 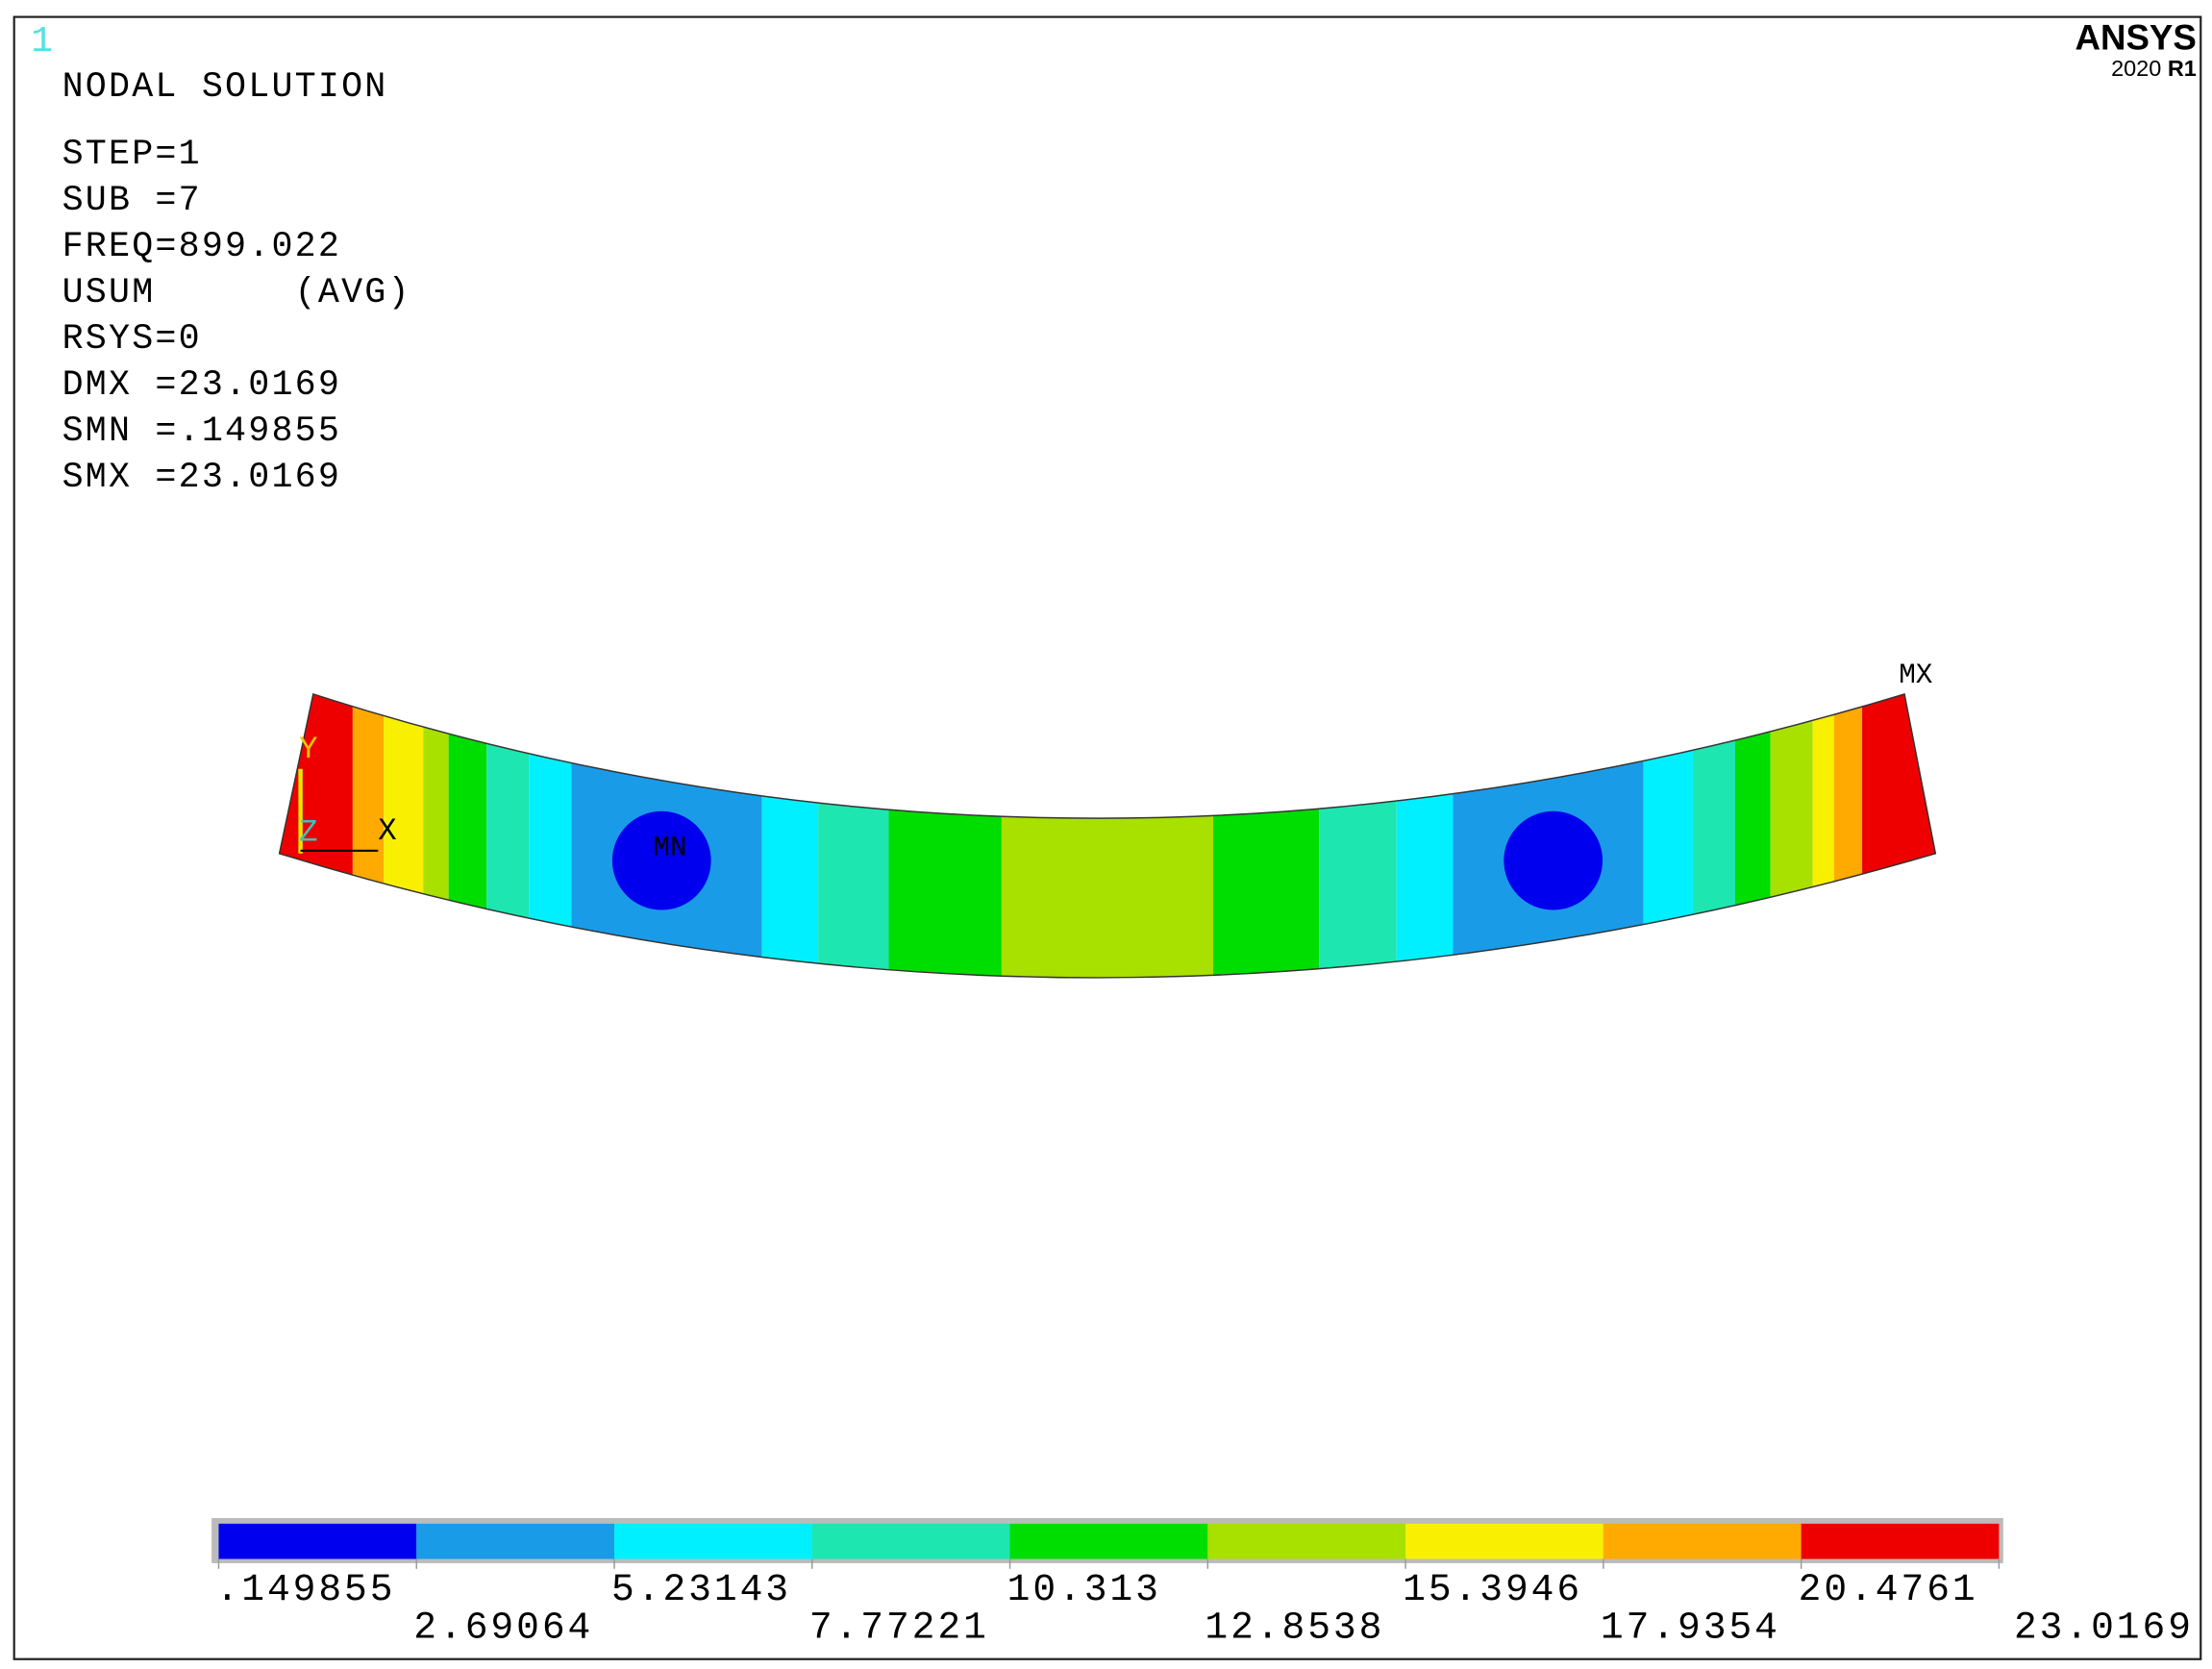 I want to click on legend-label: 23.0169, so click(x=2104, y=1628).